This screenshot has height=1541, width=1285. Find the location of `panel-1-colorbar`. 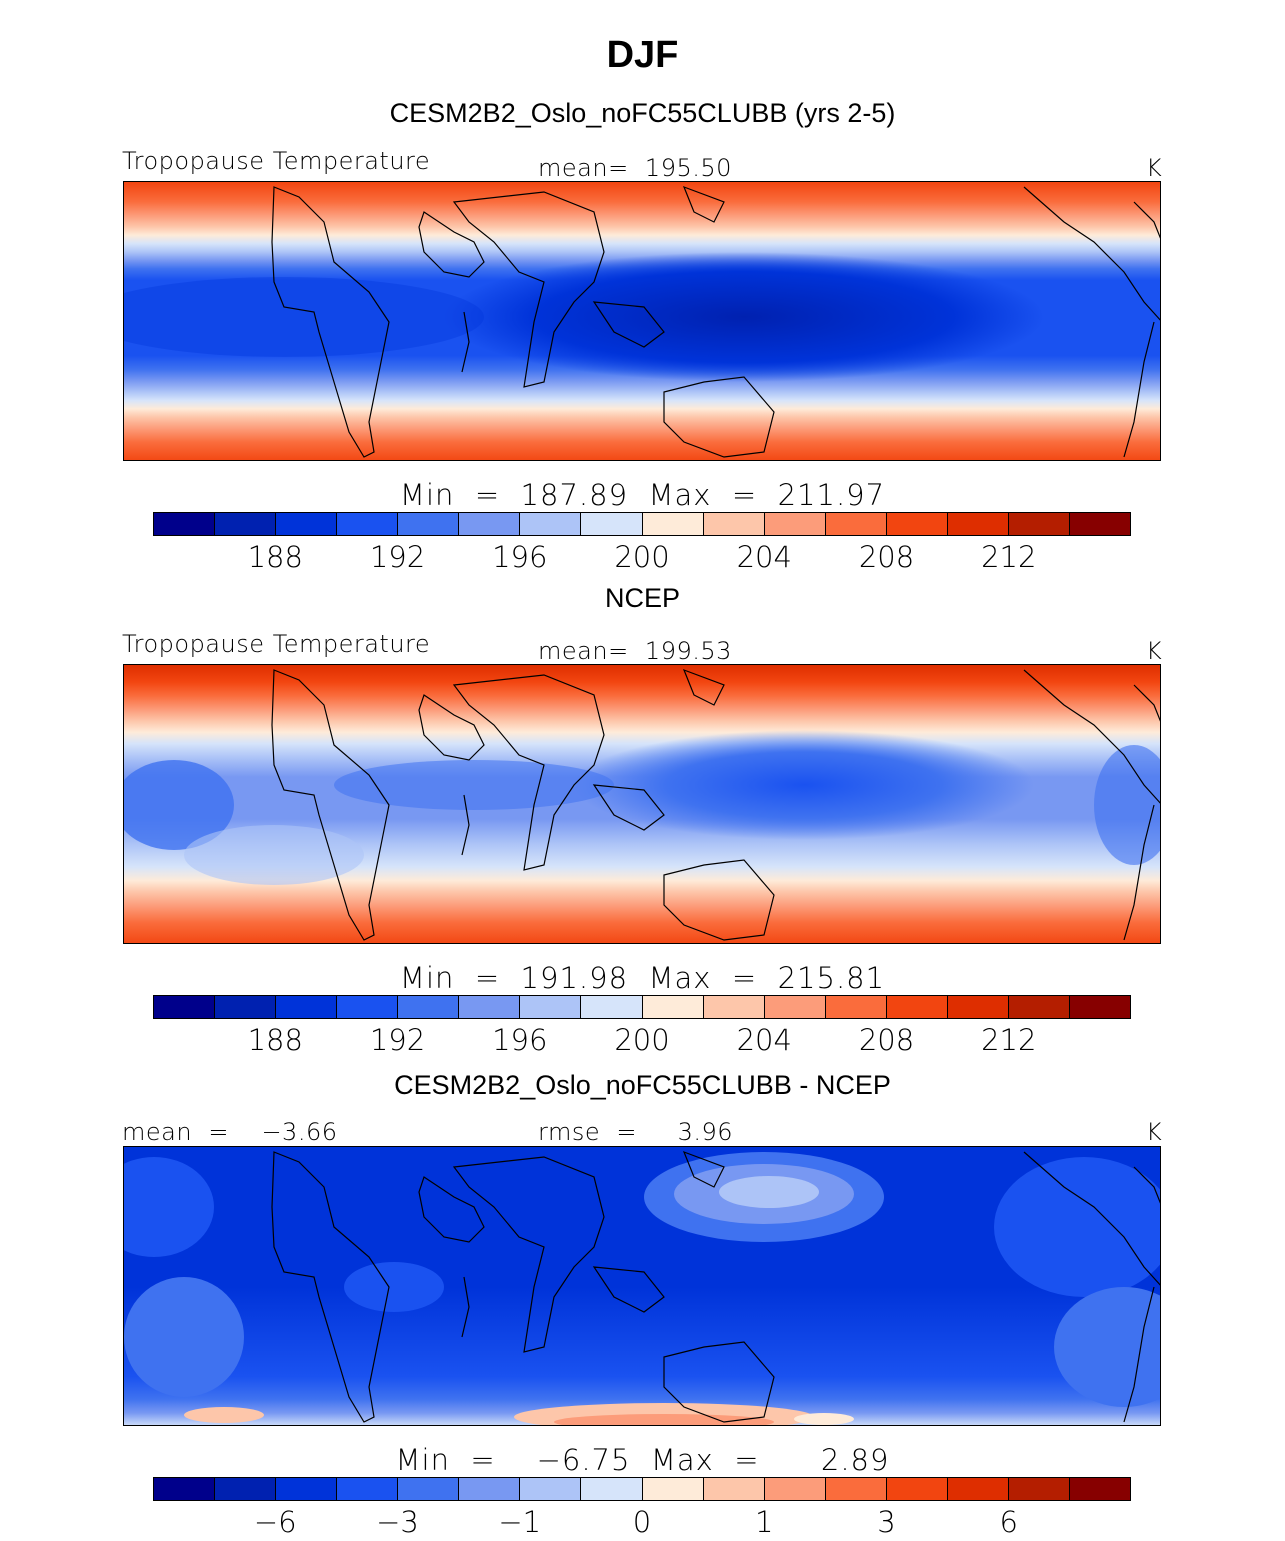

panel-1-colorbar is located at coordinates (642, 524).